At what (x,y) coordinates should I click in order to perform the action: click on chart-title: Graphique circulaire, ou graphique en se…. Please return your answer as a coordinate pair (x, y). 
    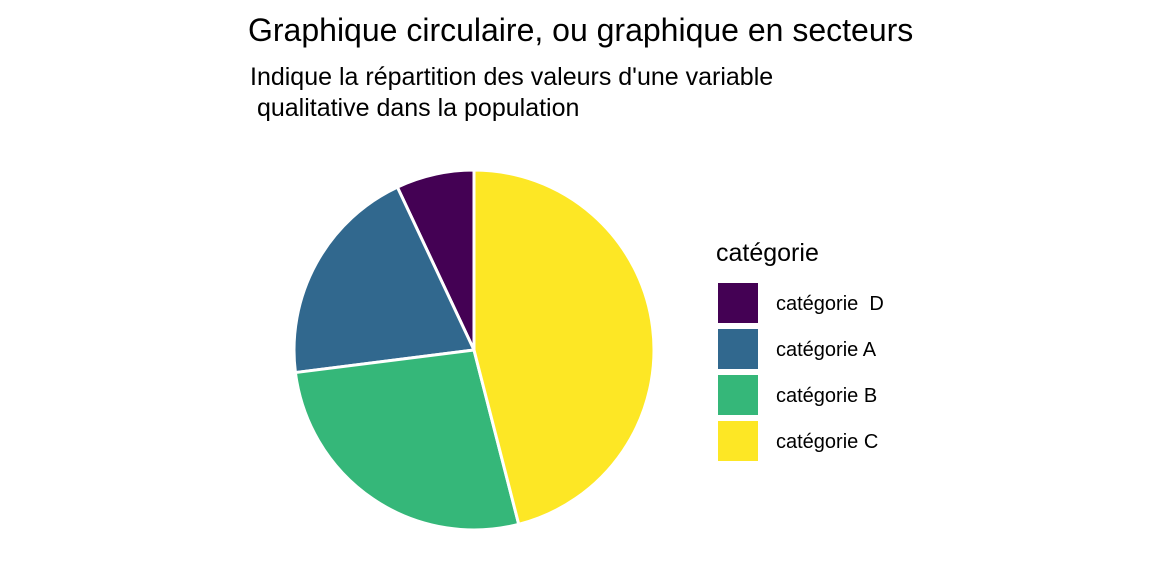
    Looking at the image, I should click on (580, 30).